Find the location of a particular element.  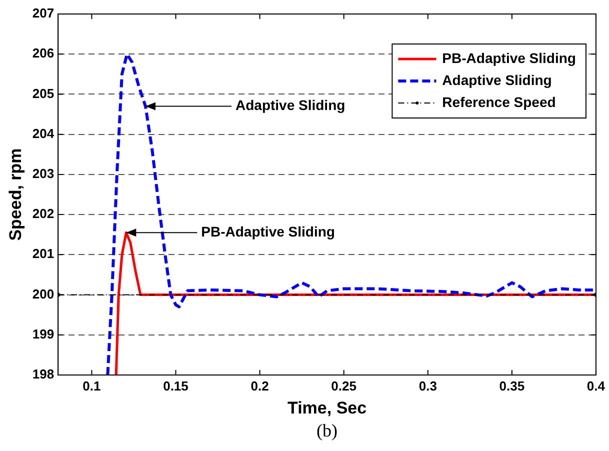

x-tick-label: 0.1 is located at coordinates (91, 386).